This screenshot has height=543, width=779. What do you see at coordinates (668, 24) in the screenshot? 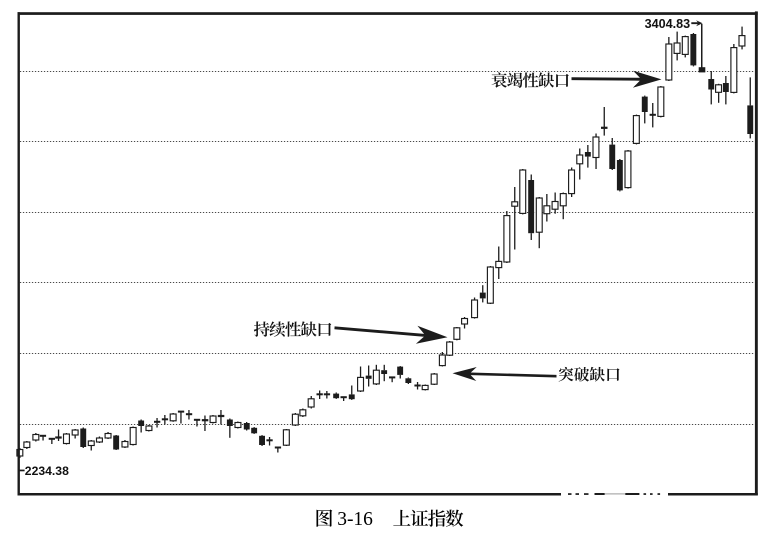
I see `svg-text: 3404.83` at bounding box center [668, 24].